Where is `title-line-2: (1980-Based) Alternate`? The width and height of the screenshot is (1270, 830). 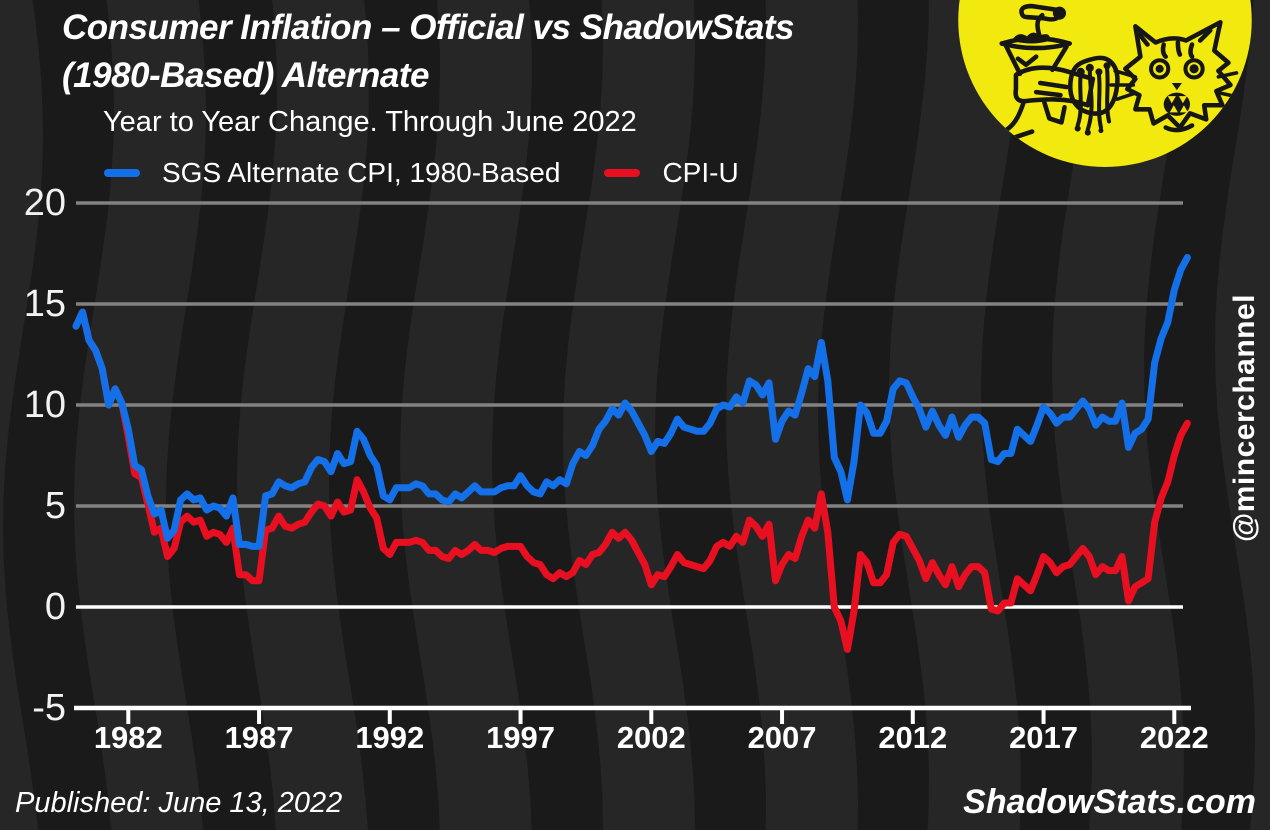 title-line-2: (1980-Based) Alternate is located at coordinates (246, 75).